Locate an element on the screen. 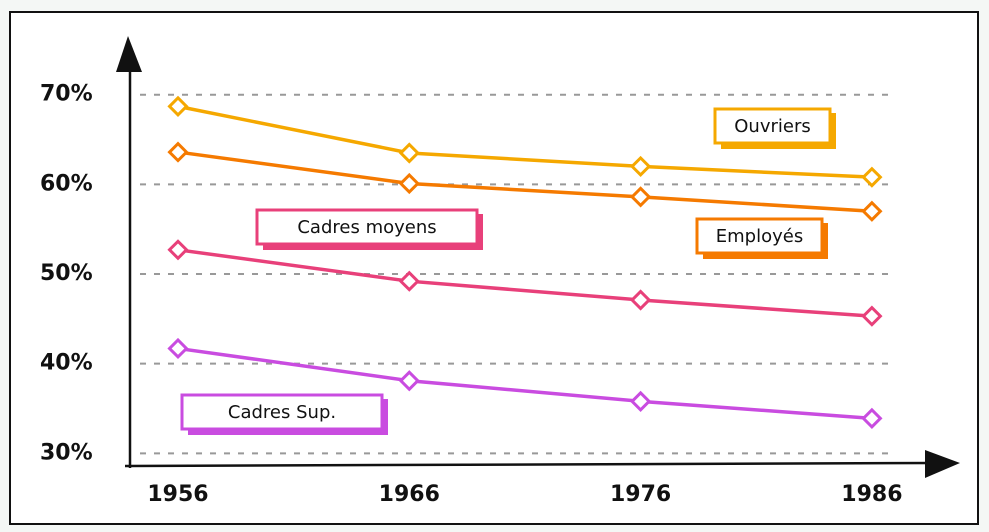 This screenshot has width=989, height=532. legend-label: Cadres moyens is located at coordinates (366, 227).